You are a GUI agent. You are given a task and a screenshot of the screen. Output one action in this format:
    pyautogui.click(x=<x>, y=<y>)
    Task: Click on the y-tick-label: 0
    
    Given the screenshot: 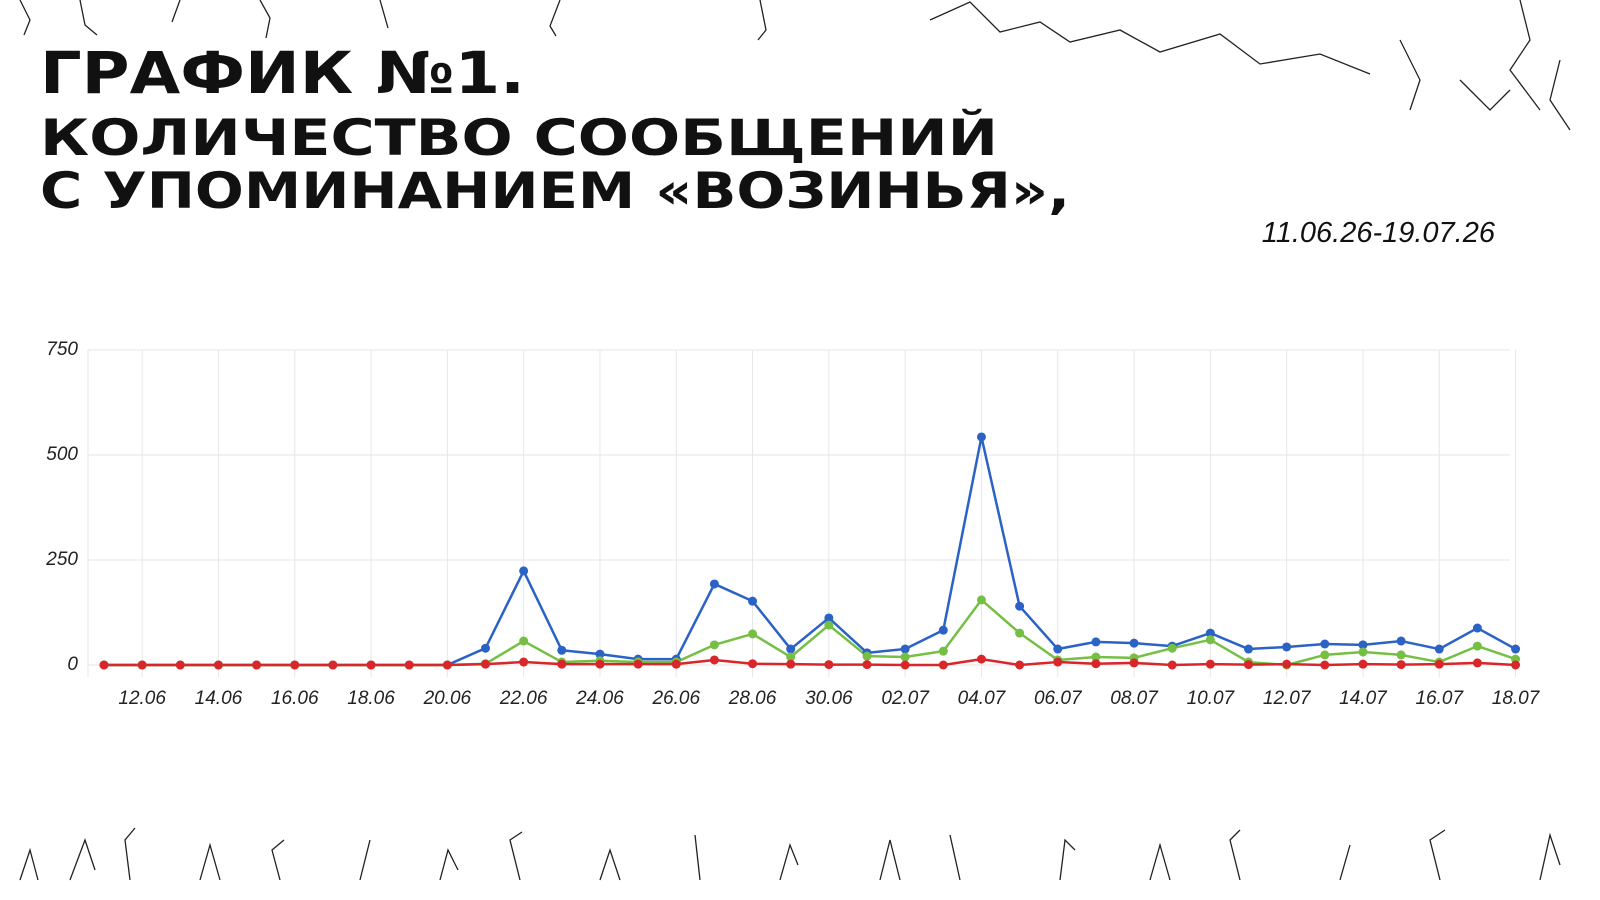 What is the action you would take?
    pyautogui.click(x=72, y=664)
    